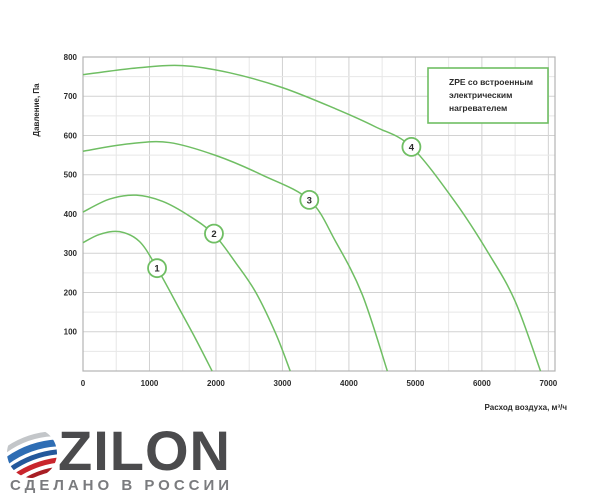 The width and height of the screenshot is (600, 500). I want to click on x-tick-label: 6000, so click(482, 383).